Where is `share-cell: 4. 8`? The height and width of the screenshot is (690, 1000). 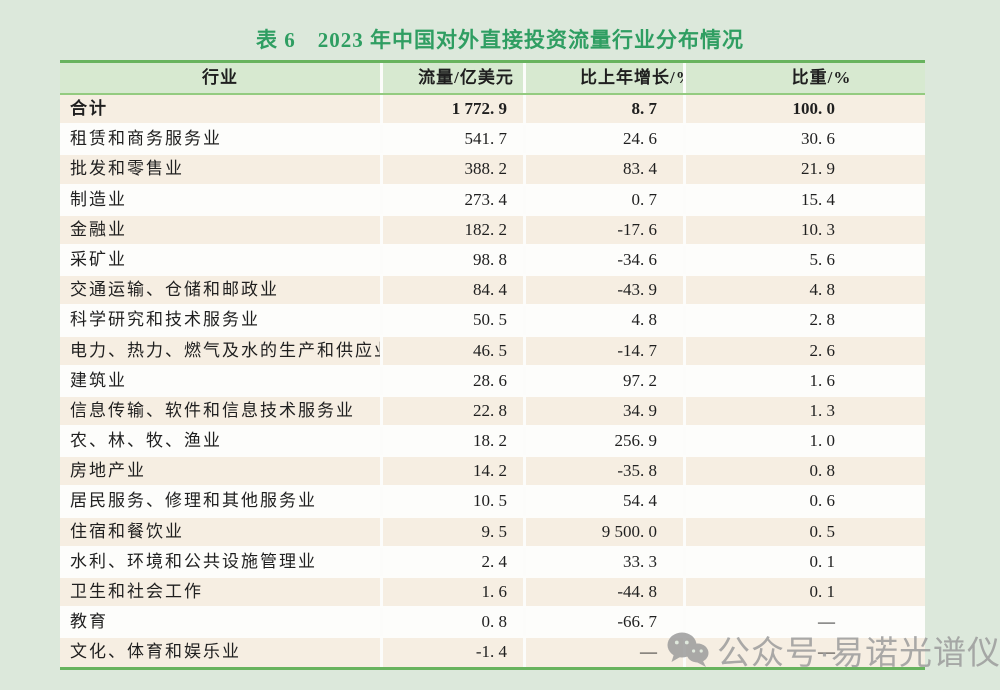
share-cell: 4. 8 is located at coordinates (804, 290).